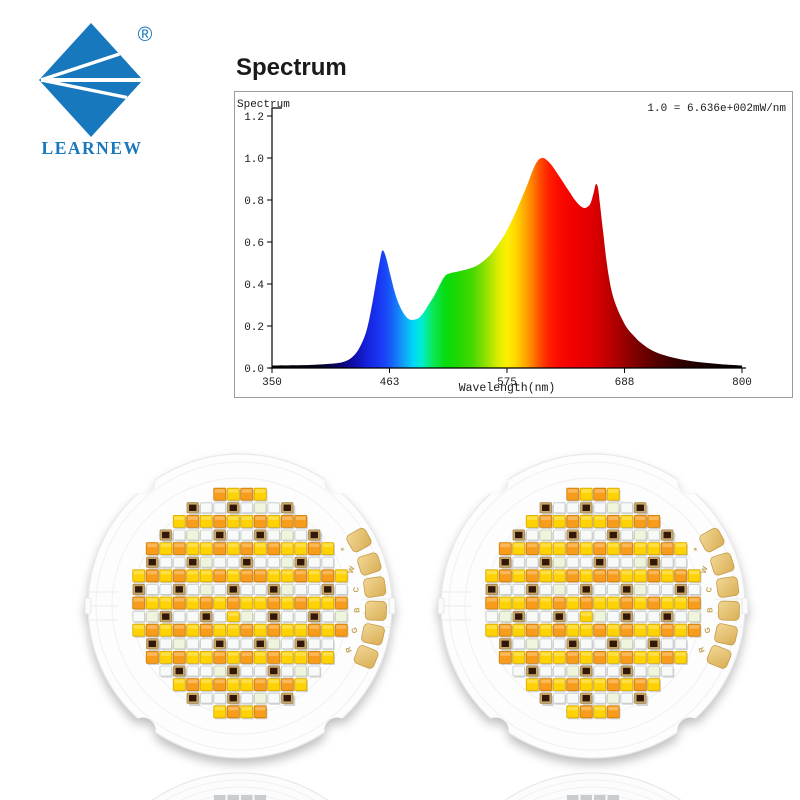  I want to click on breakoff-tab, so click(88, 606).